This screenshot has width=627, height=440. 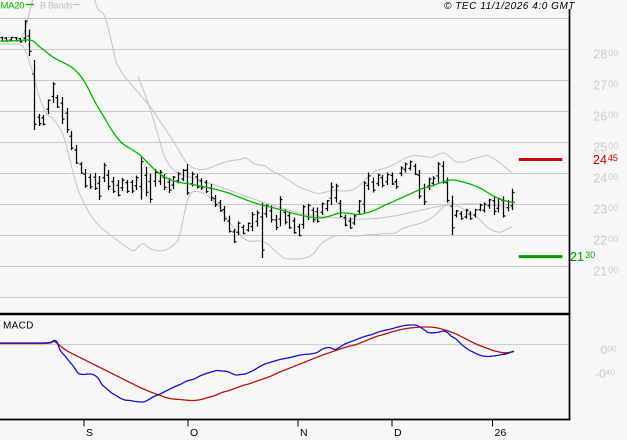 What do you see at coordinates (194, 433) in the screenshot?
I see `svg-text: O` at bounding box center [194, 433].